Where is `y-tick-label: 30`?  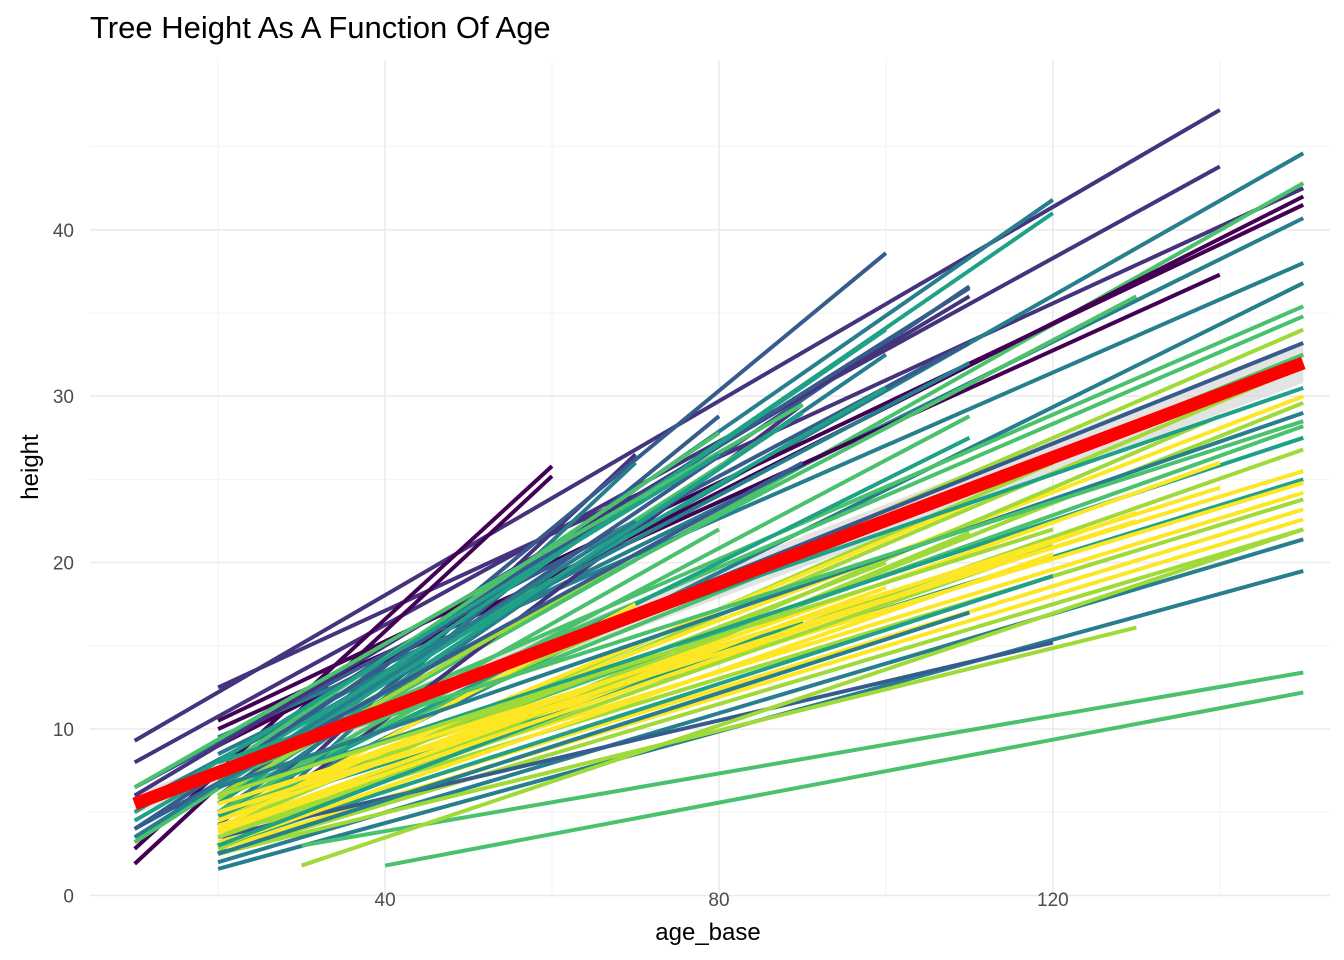 y-tick-label: 30 is located at coordinates (63, 397).